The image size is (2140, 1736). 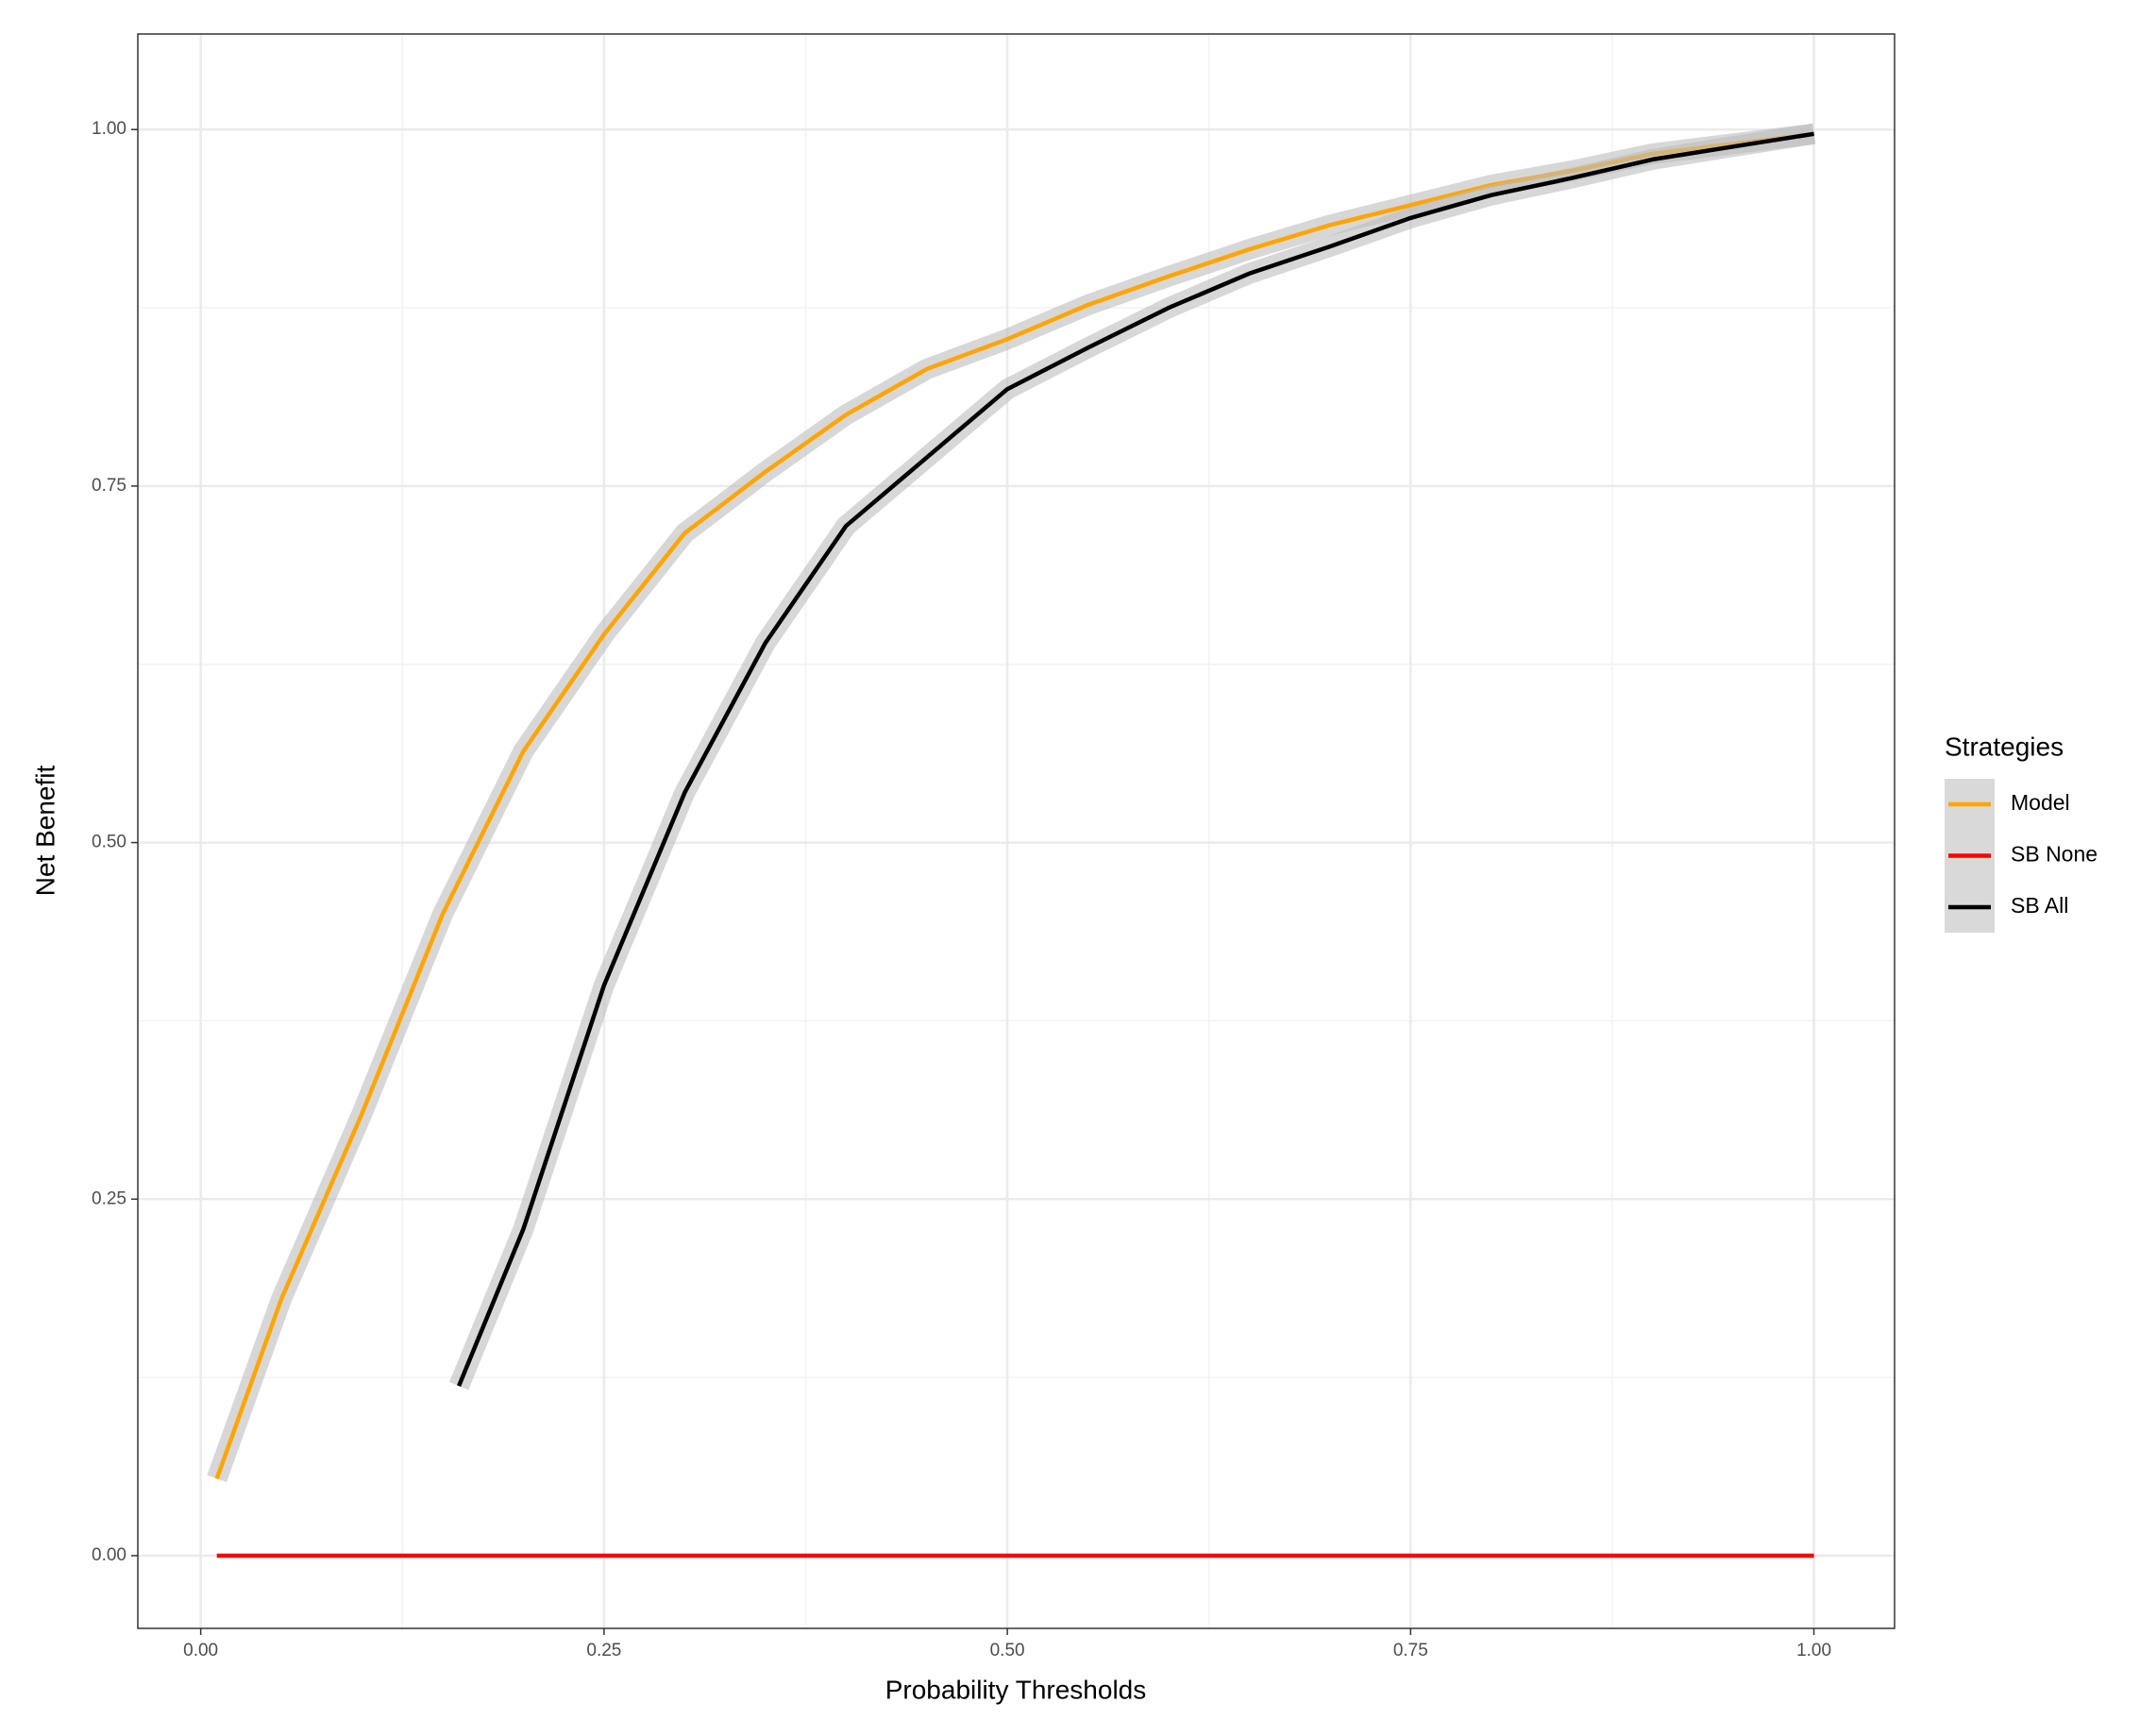 What do you see at coordinates (1813, 1650) in the screenshot?
I see `x-tick-label: 1.00` at bounding box center [1813, 1650].